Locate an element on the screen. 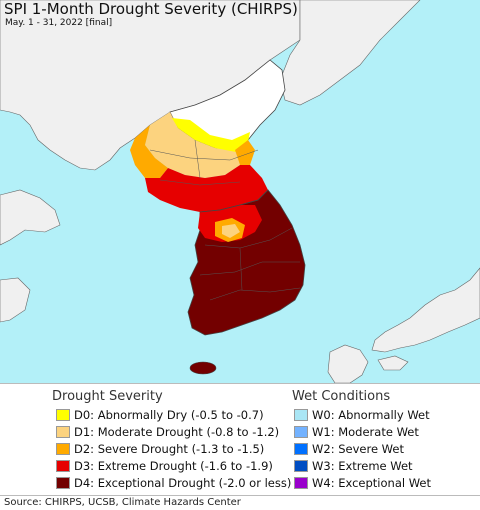  swatch-d4 is located at coordinates (63, 482).